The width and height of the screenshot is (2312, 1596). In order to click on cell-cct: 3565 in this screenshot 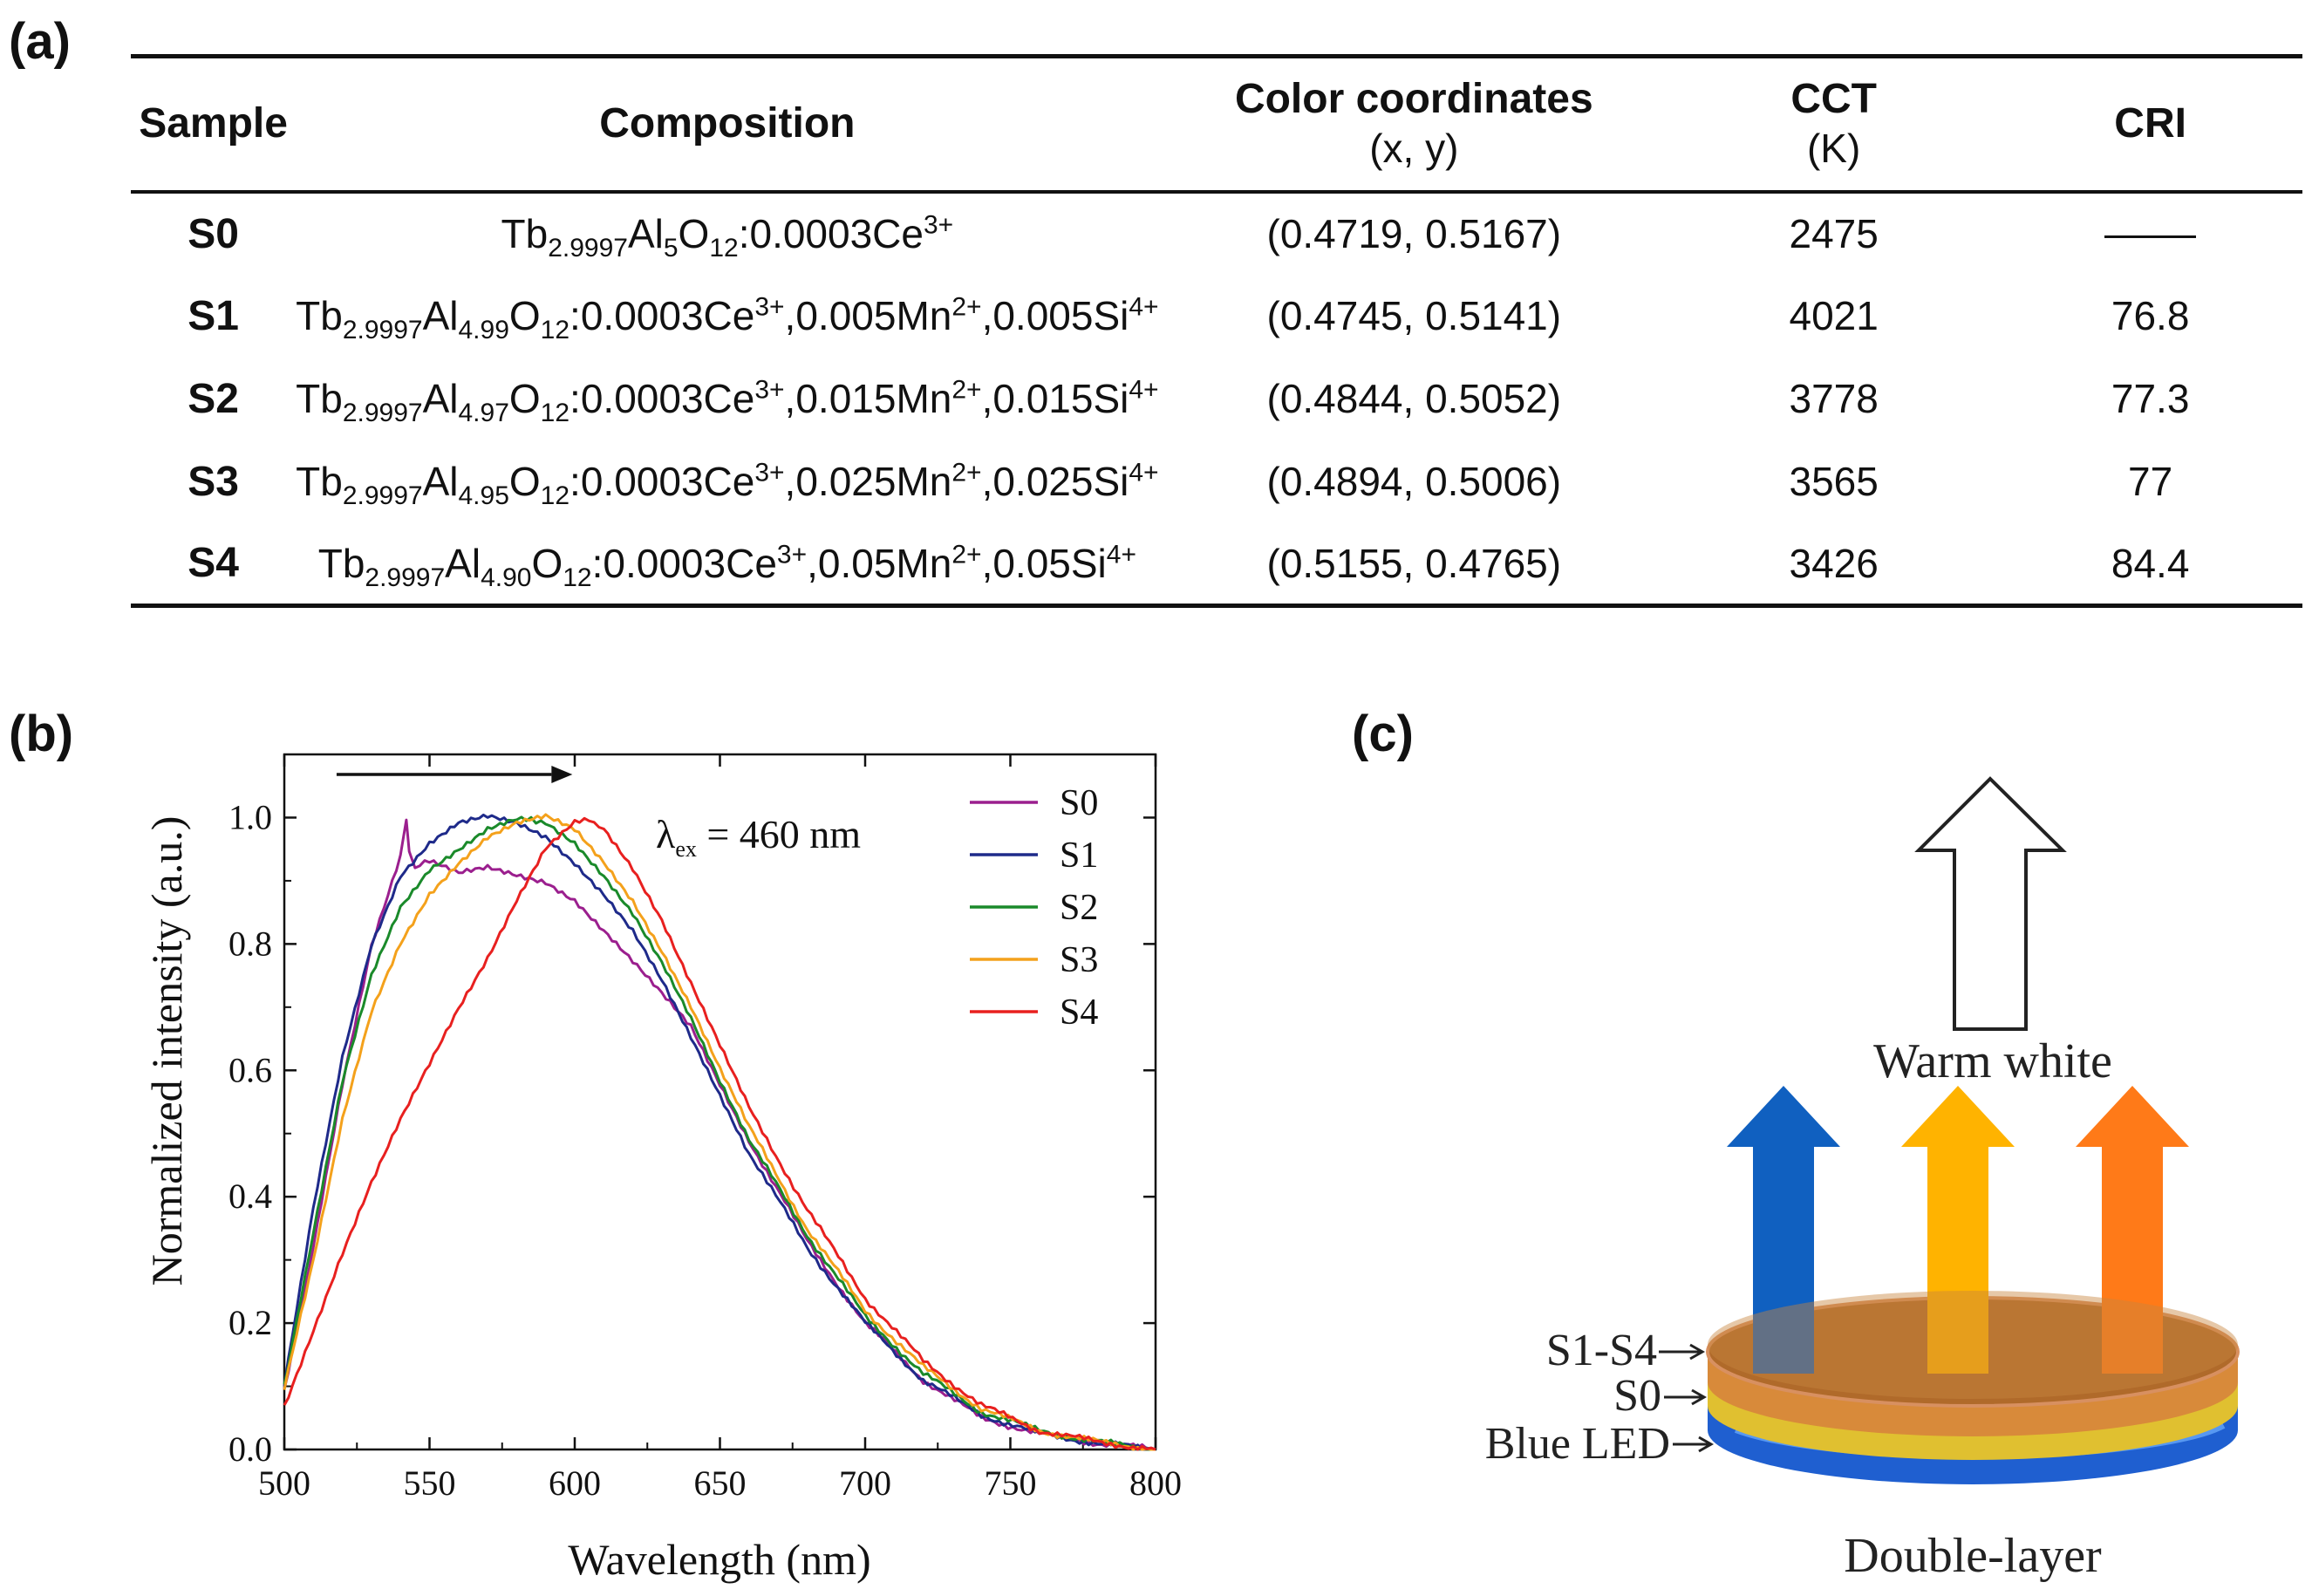, I will do `click(1834, 482)`.